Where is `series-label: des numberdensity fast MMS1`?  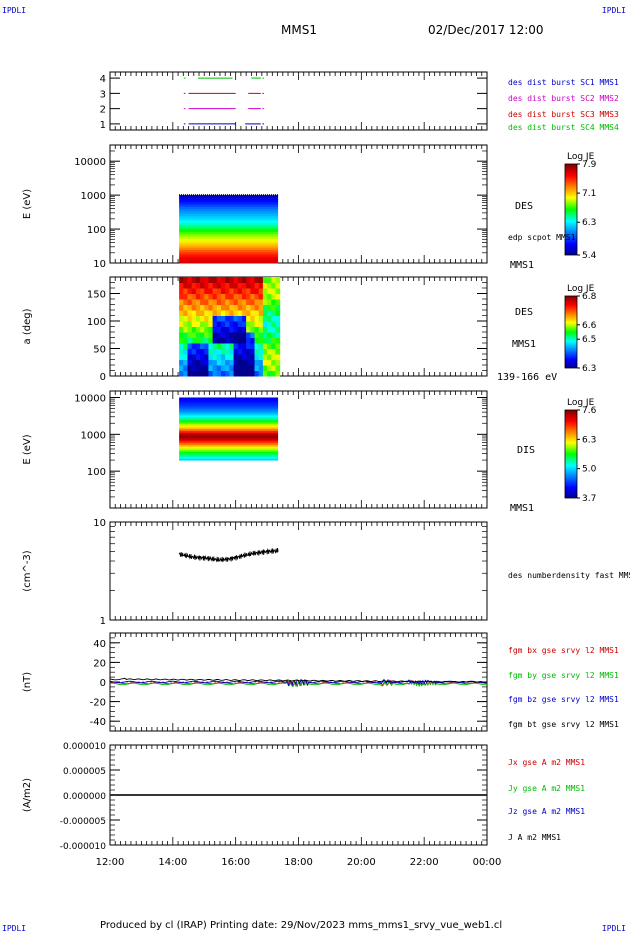 series-label: des numberdensity fast MMS1 is located at coordinates (569, 575).